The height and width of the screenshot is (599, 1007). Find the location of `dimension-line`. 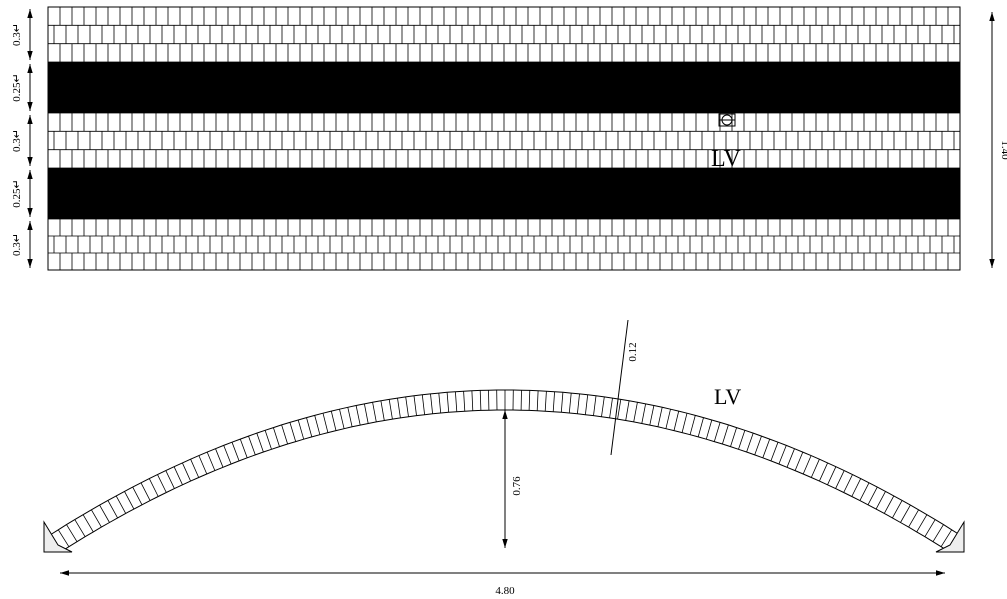

dimension-line is located at coordinates (619, 387).